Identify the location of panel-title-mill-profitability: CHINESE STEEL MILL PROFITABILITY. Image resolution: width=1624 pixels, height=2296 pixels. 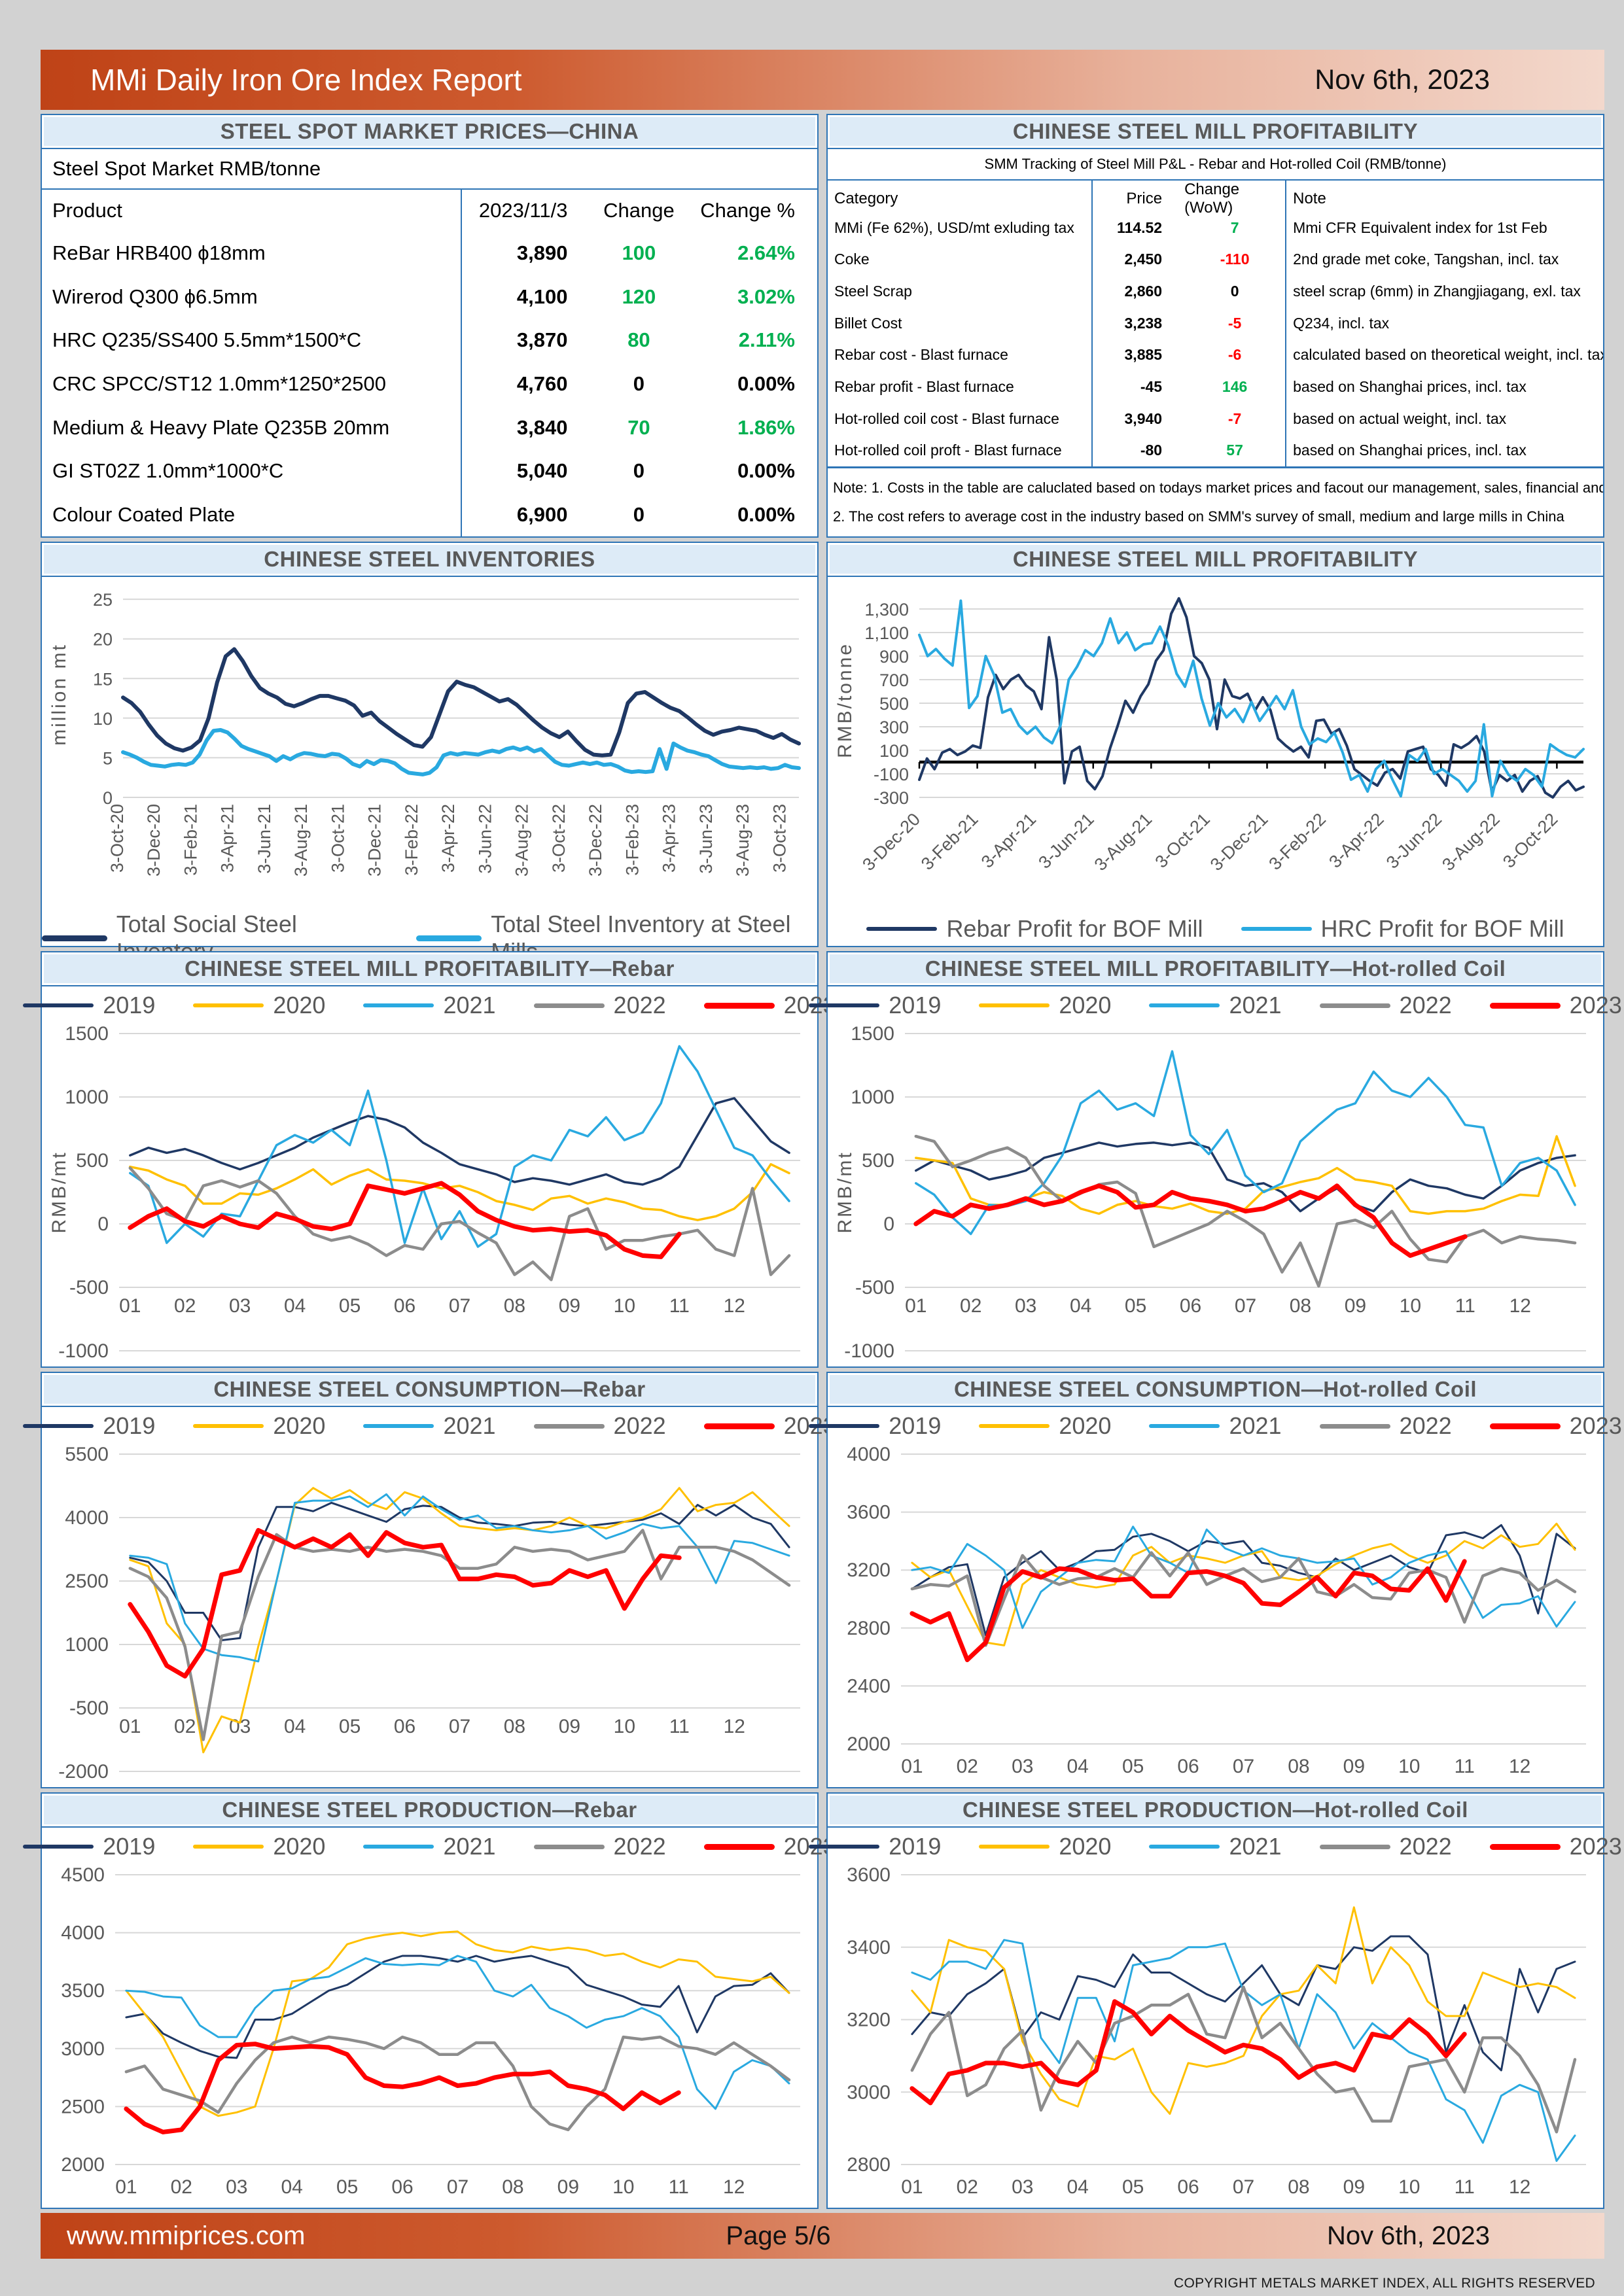
(1215, 132).